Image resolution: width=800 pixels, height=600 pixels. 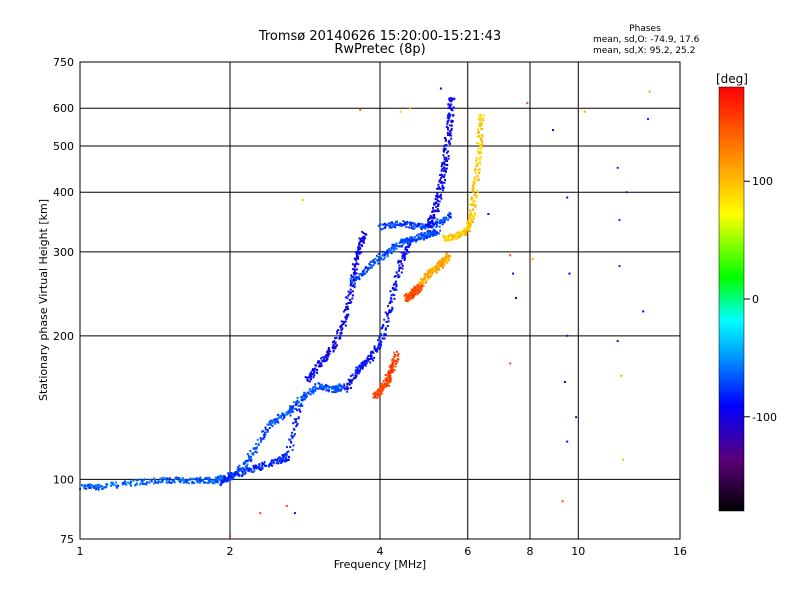 I want to click on phases-heading: Phases, so click(x=645, y=29).